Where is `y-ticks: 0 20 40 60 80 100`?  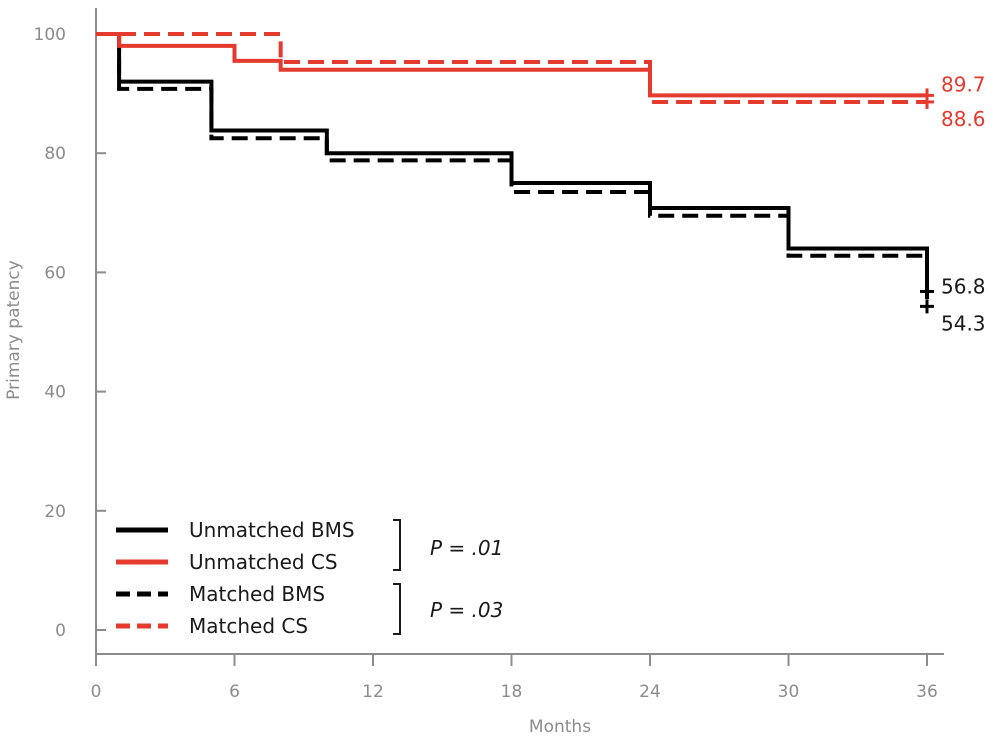
y-ticks: 0 20 40 60 80 100 is located at coordinates (70, 333).